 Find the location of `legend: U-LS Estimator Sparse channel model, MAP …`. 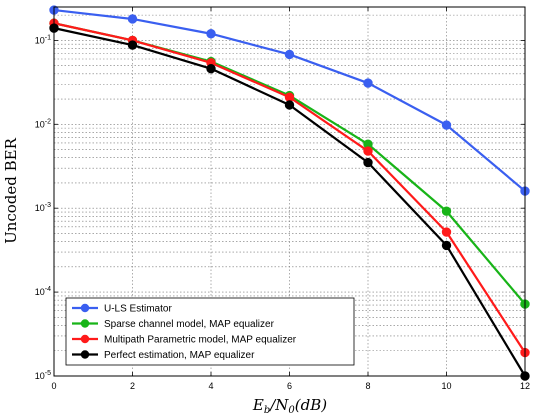

legend: U-LS Estimator Sparse channel model, MAP … is located at coordinates (210, 331).